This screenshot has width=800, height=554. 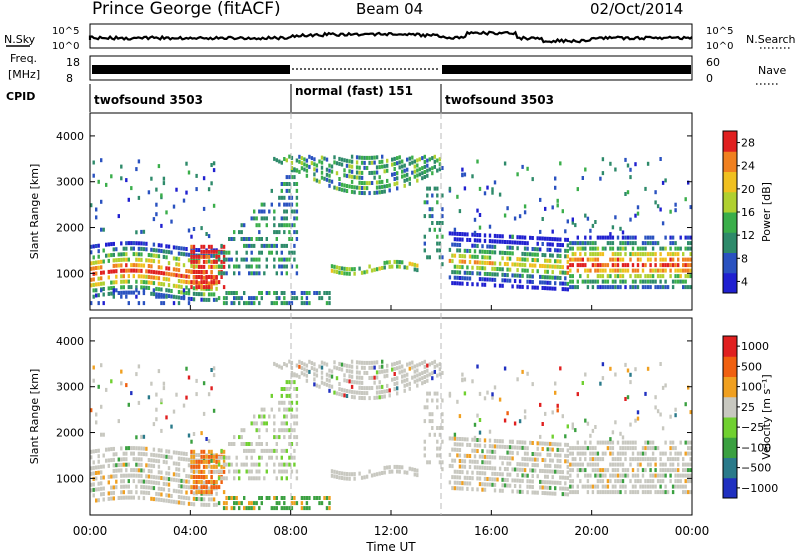 I want to click on colorbar-swatch, so click(x=730, y=222).